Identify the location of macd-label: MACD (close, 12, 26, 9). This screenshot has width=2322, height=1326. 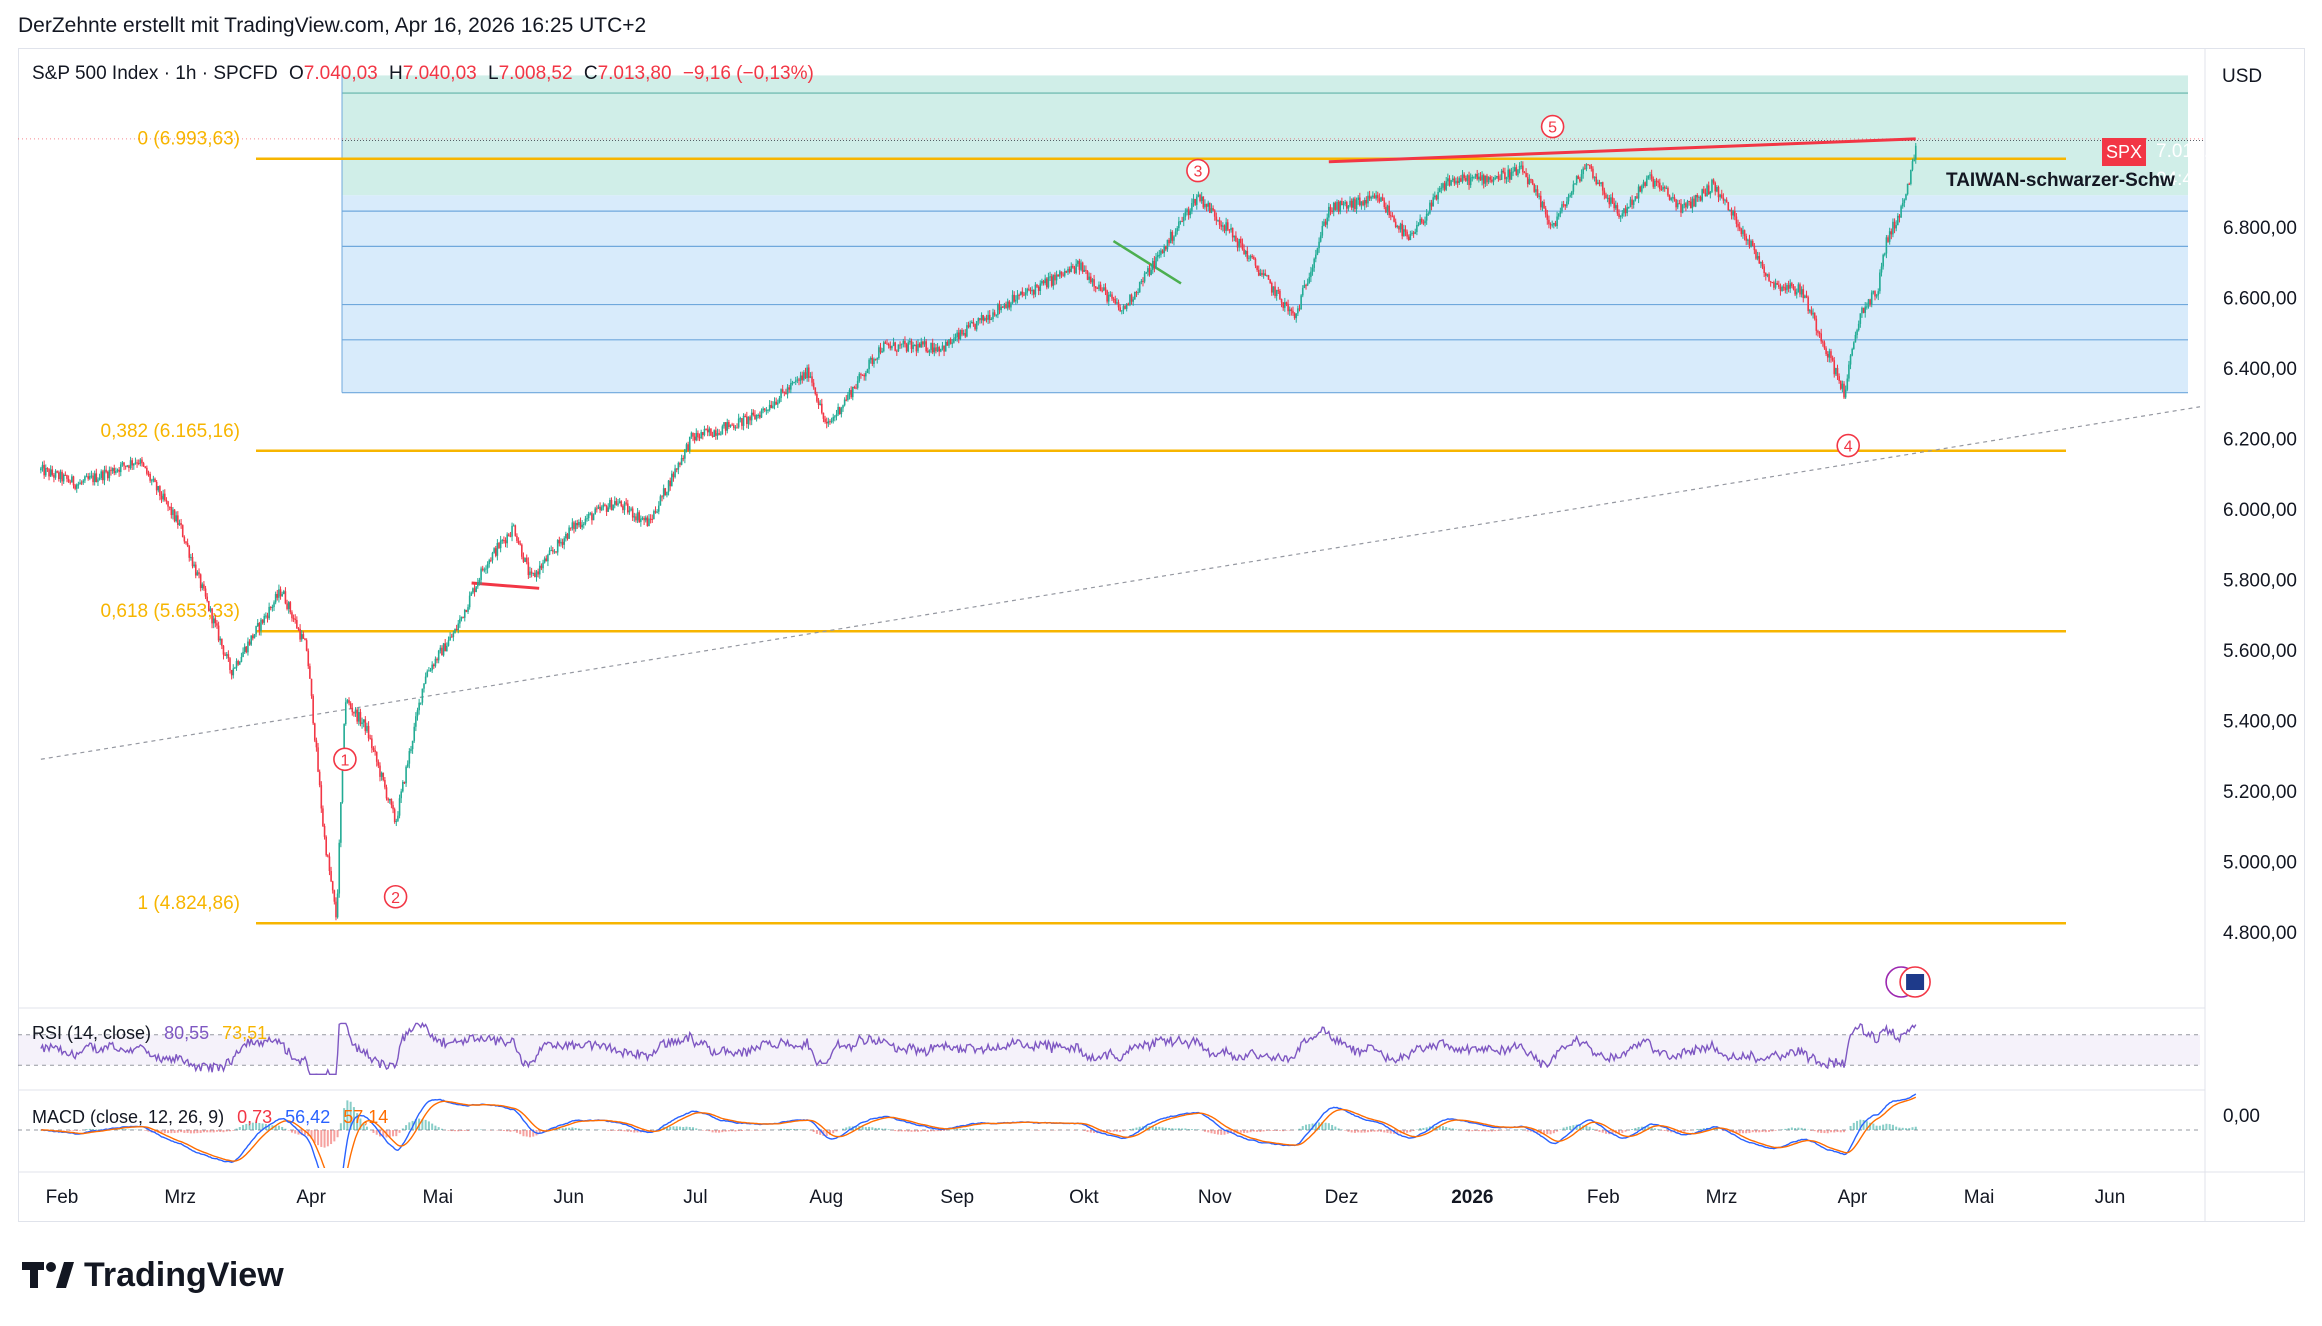
(128, 1117).